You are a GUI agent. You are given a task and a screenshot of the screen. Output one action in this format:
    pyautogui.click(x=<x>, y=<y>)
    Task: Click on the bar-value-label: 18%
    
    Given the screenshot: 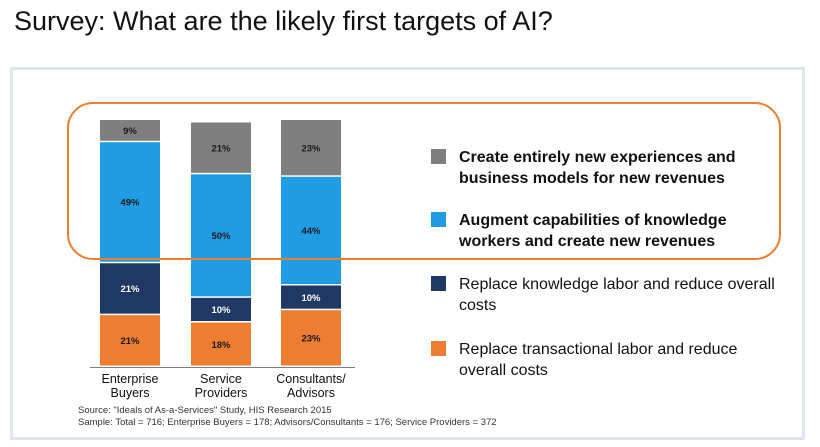 What is the action you would take?
    pyautogui.click(x=221, y=345)
    